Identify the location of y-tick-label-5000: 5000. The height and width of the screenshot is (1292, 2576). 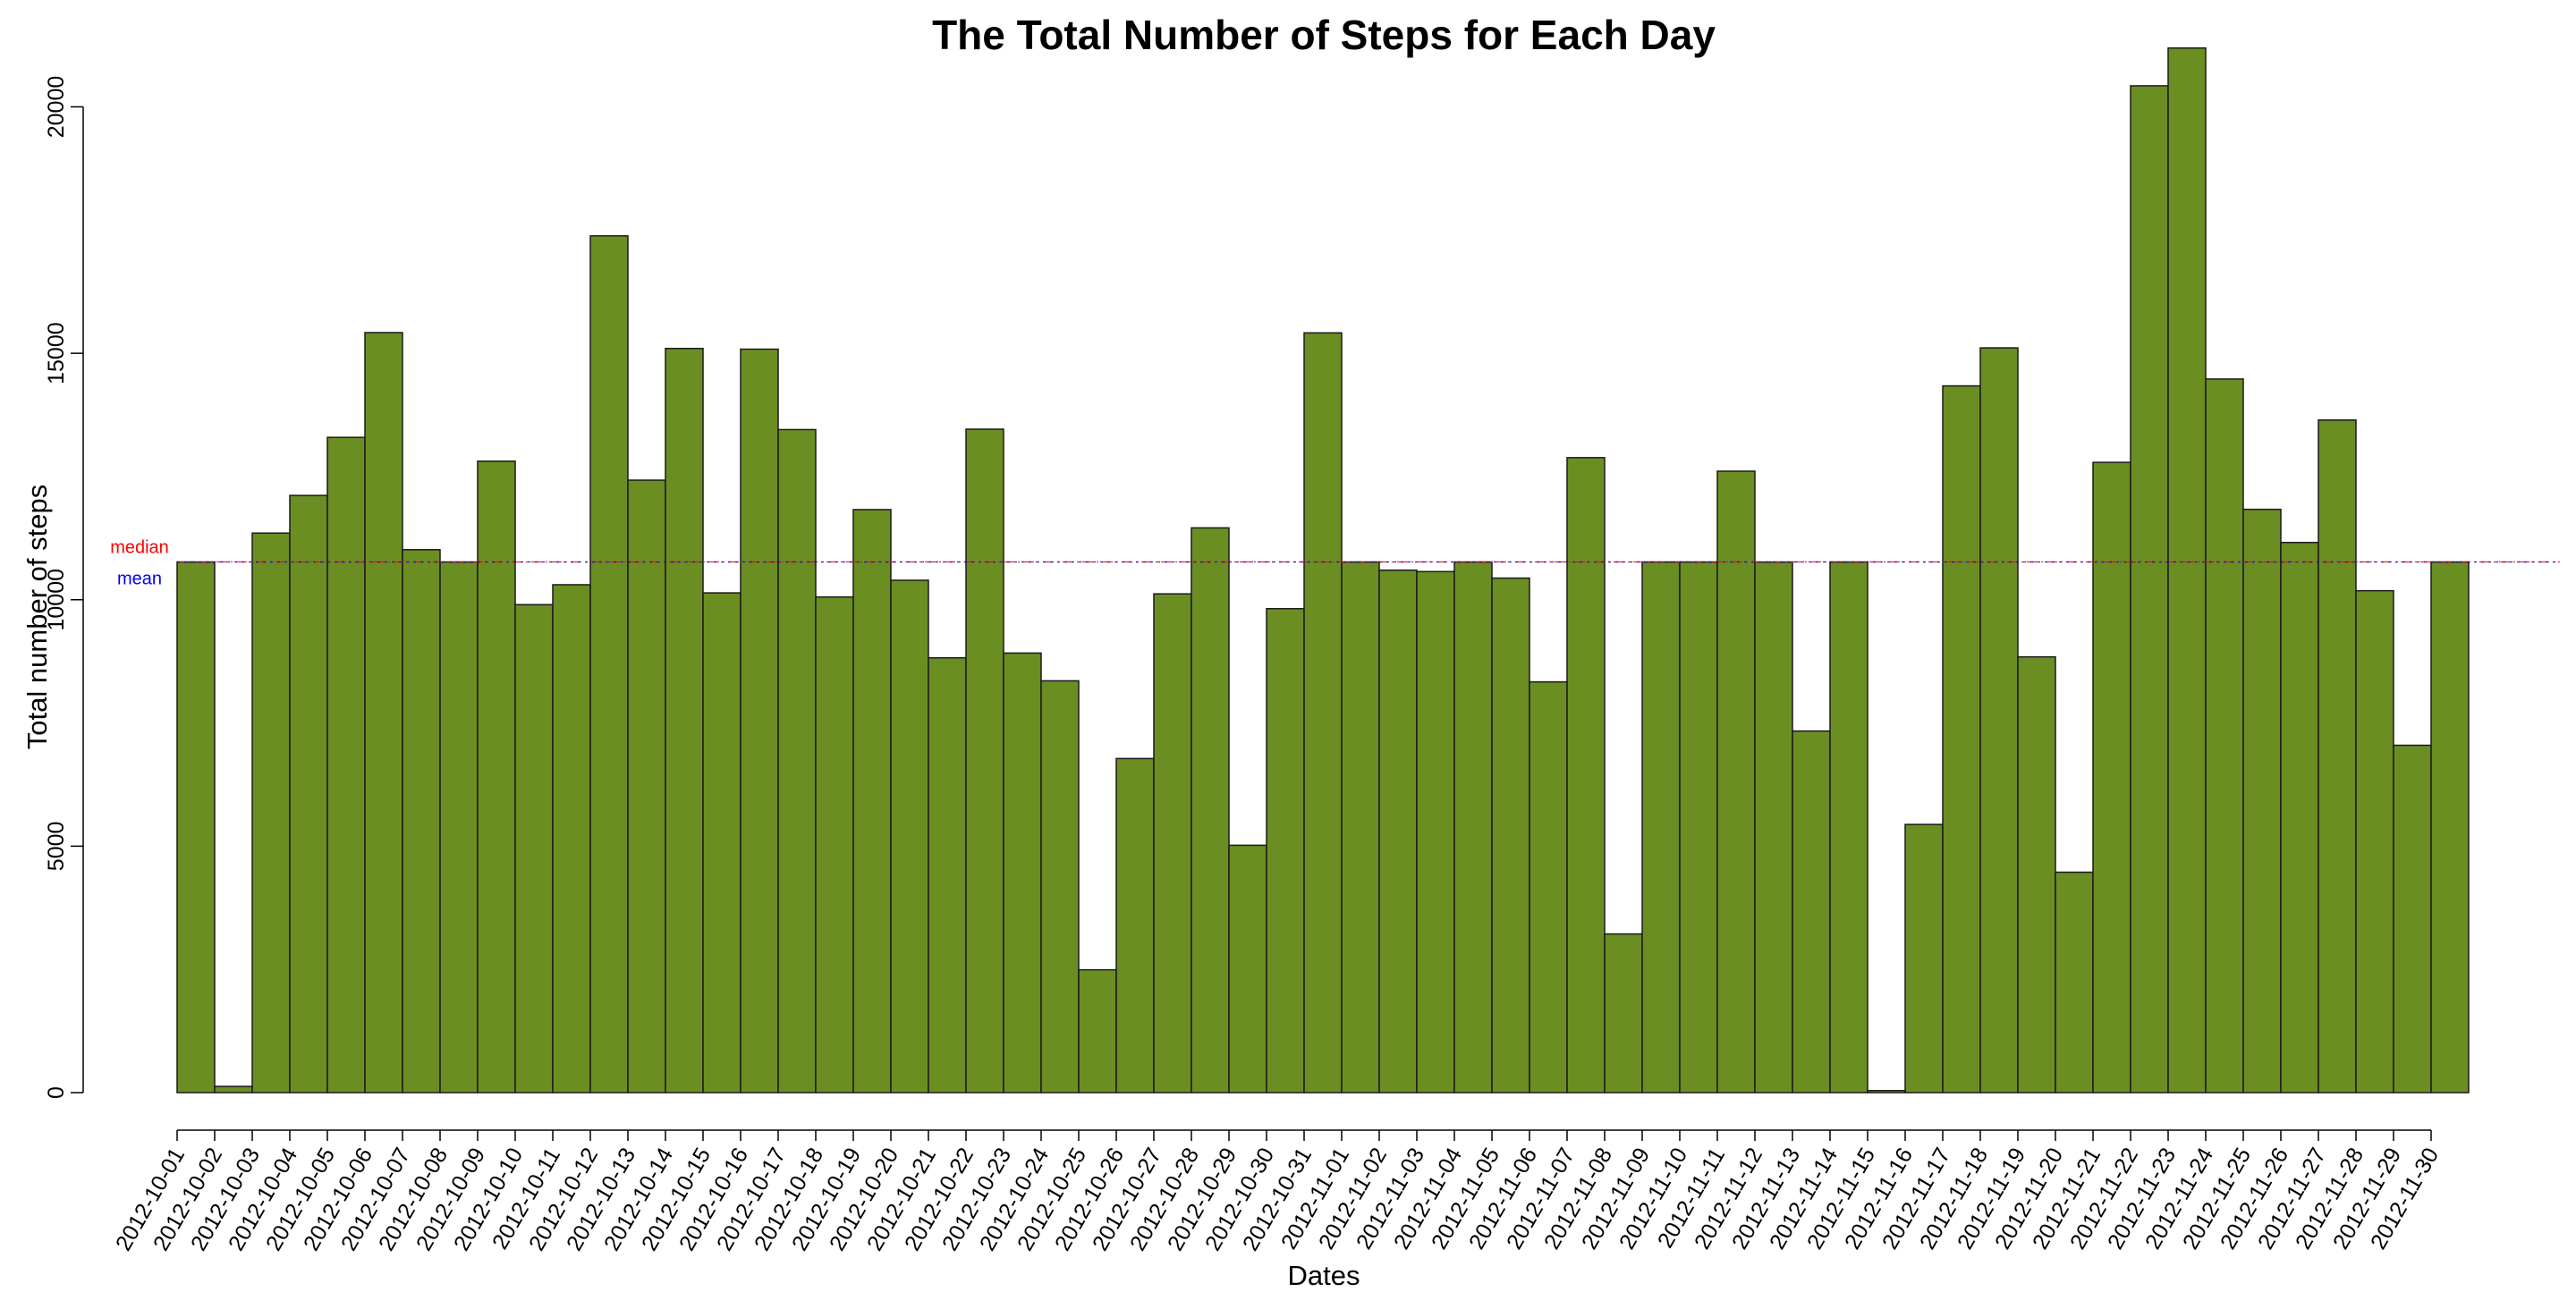
(56, 847).